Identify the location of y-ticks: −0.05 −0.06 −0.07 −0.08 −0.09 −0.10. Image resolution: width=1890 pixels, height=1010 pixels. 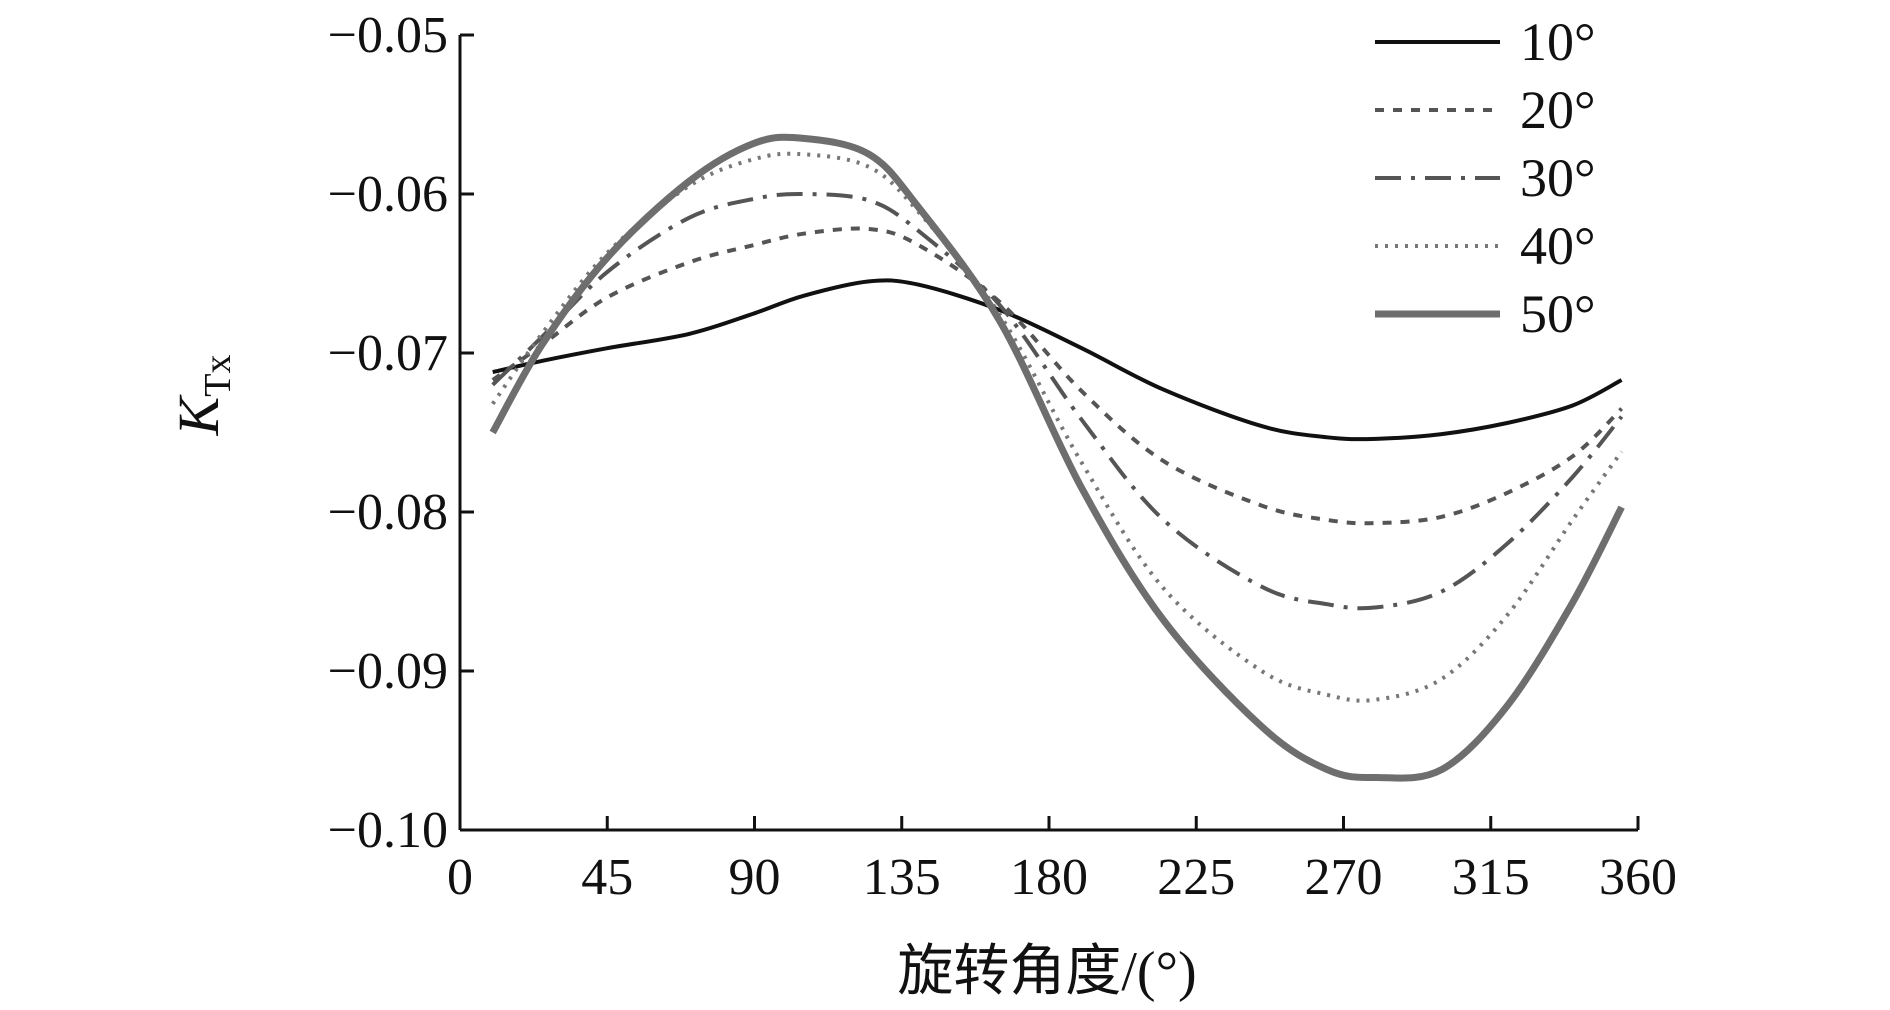
(401, 433).